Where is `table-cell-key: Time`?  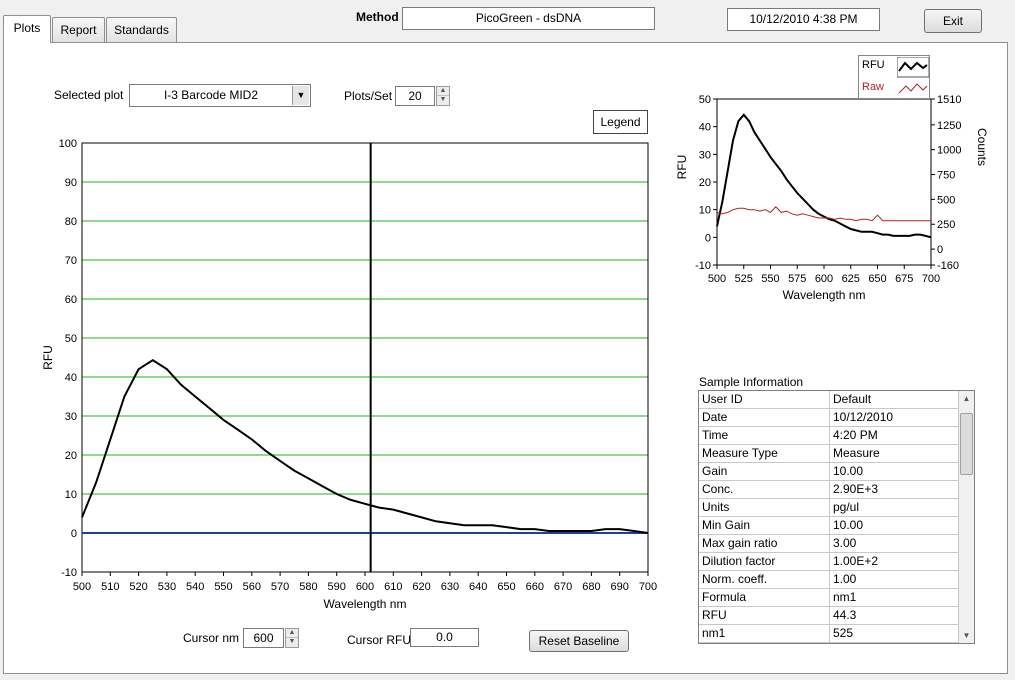
table-cell-key: Time is located at coordinates (764, 436).